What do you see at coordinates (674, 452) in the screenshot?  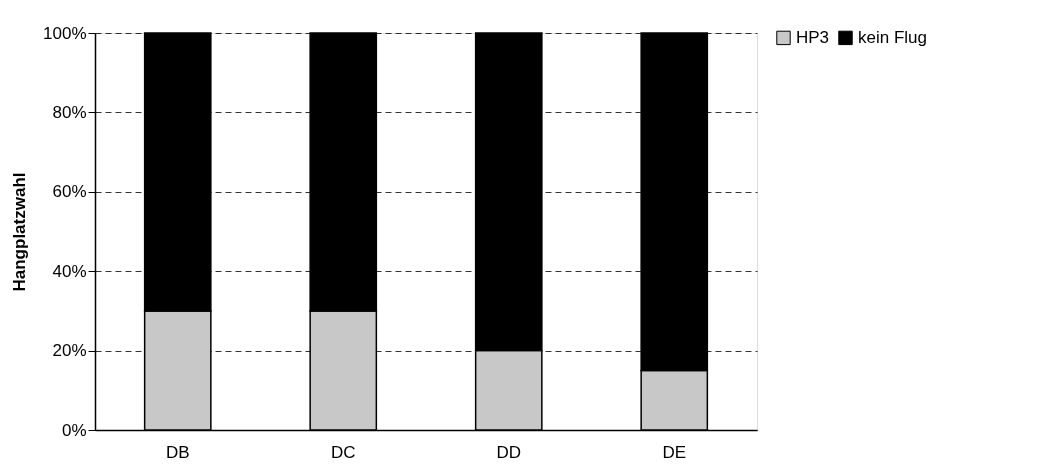 I see `x-tick-label: DE` at bounding box center [674, 452].